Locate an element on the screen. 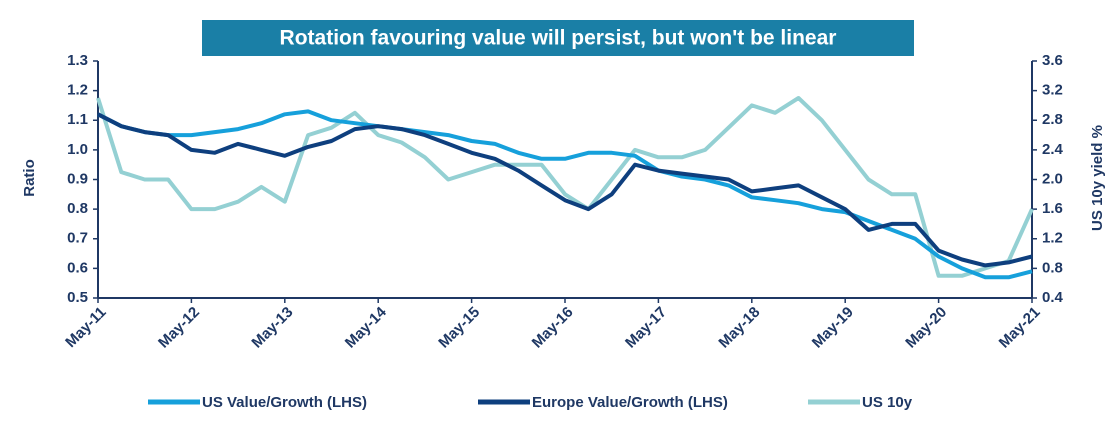 The width and height of the screenshot is (1117, 421). y2-tick-label: 2.4 is located at coordinates (1053, 149).